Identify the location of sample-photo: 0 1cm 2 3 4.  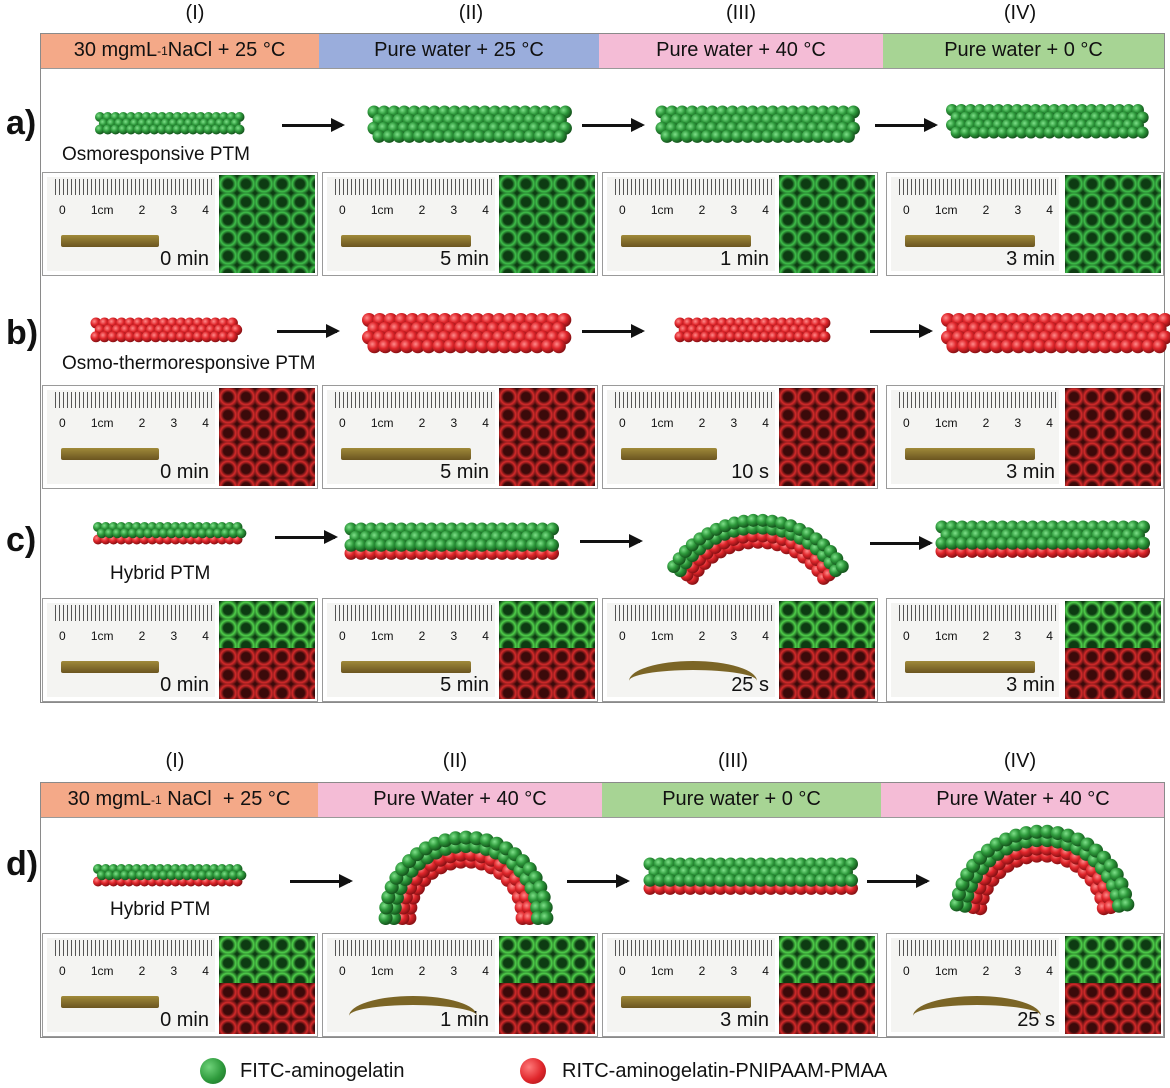
(691, 985).